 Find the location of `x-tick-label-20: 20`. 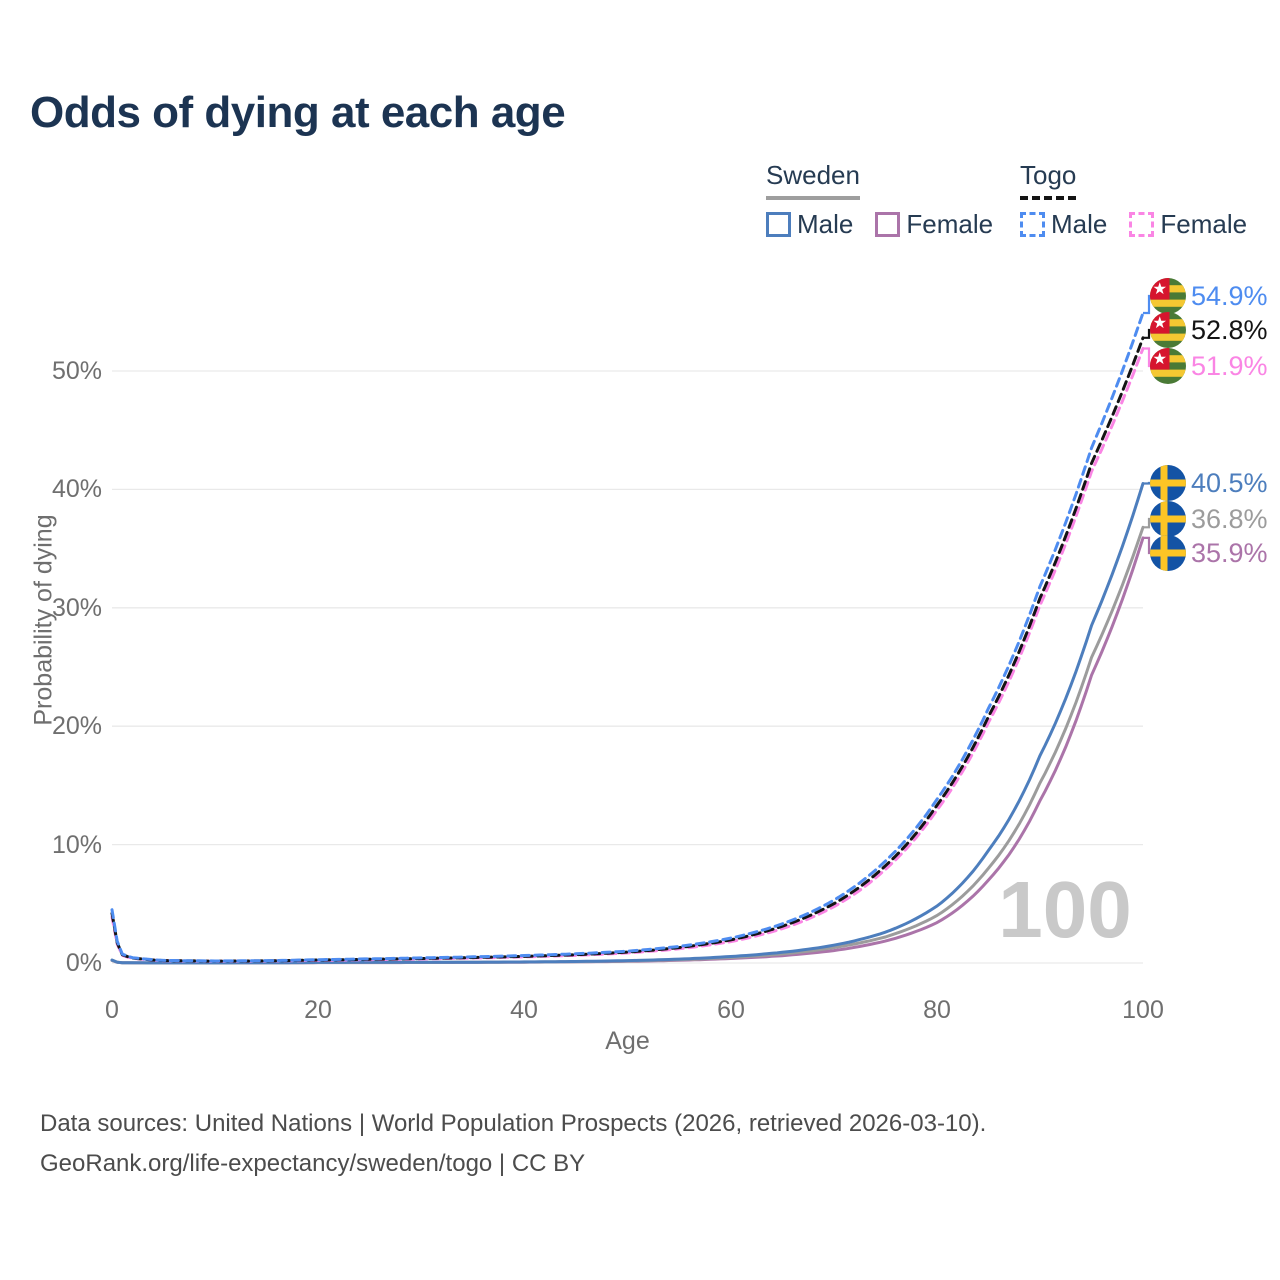

x-tick-label-20: 20 is located at coordinates (318, 1010).